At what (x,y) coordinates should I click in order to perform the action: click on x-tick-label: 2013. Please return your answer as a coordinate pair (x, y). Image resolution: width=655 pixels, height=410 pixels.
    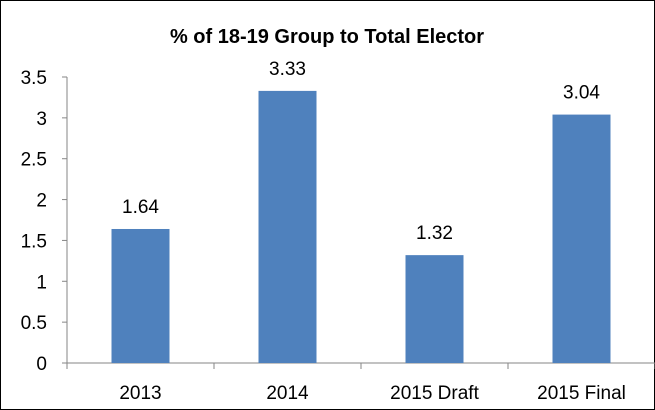
    Looking at the image, I should click on (140, 393).